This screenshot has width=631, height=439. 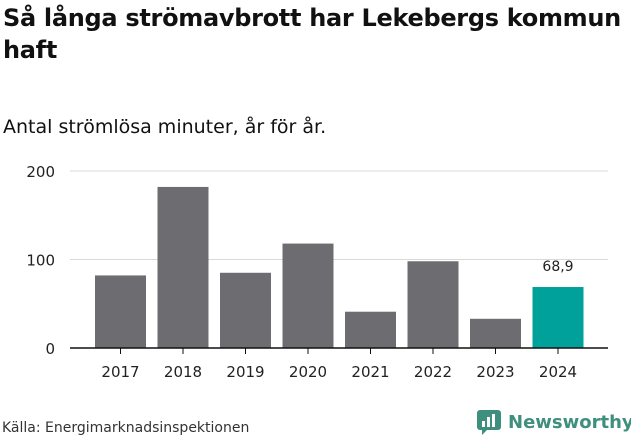 What do you see at coordinates (183, 372) in the screenshot?
I see `x-tick-label: 2018` at bounding box center [183, 372].